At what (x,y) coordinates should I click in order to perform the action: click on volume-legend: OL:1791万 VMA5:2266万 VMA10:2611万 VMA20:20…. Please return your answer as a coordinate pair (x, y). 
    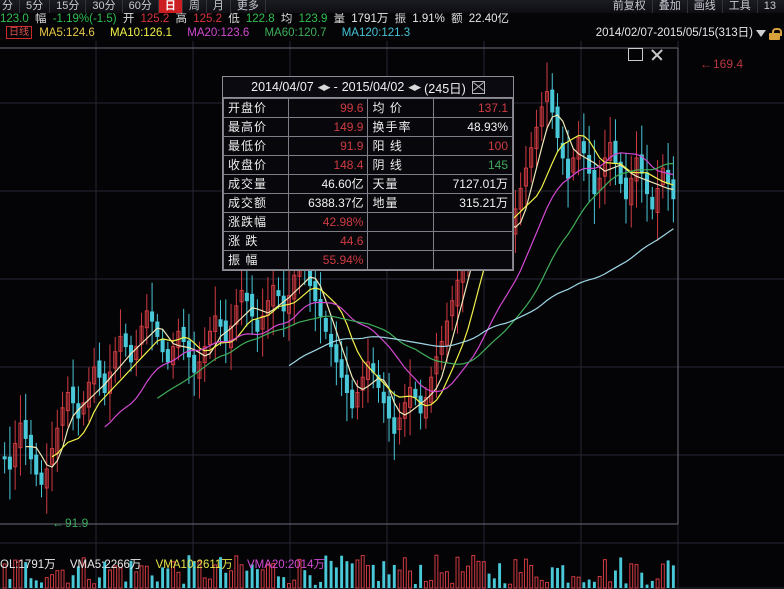
    Looking at the image, I should click on (168, 565).